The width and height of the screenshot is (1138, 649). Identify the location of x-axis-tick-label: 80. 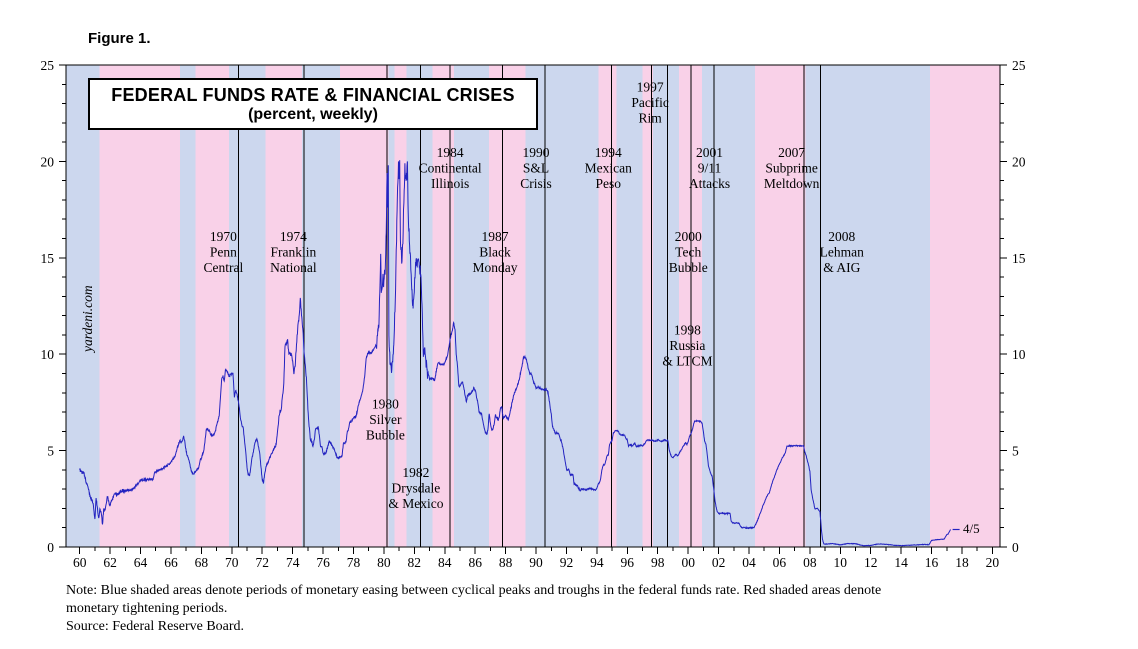
(384, 562).